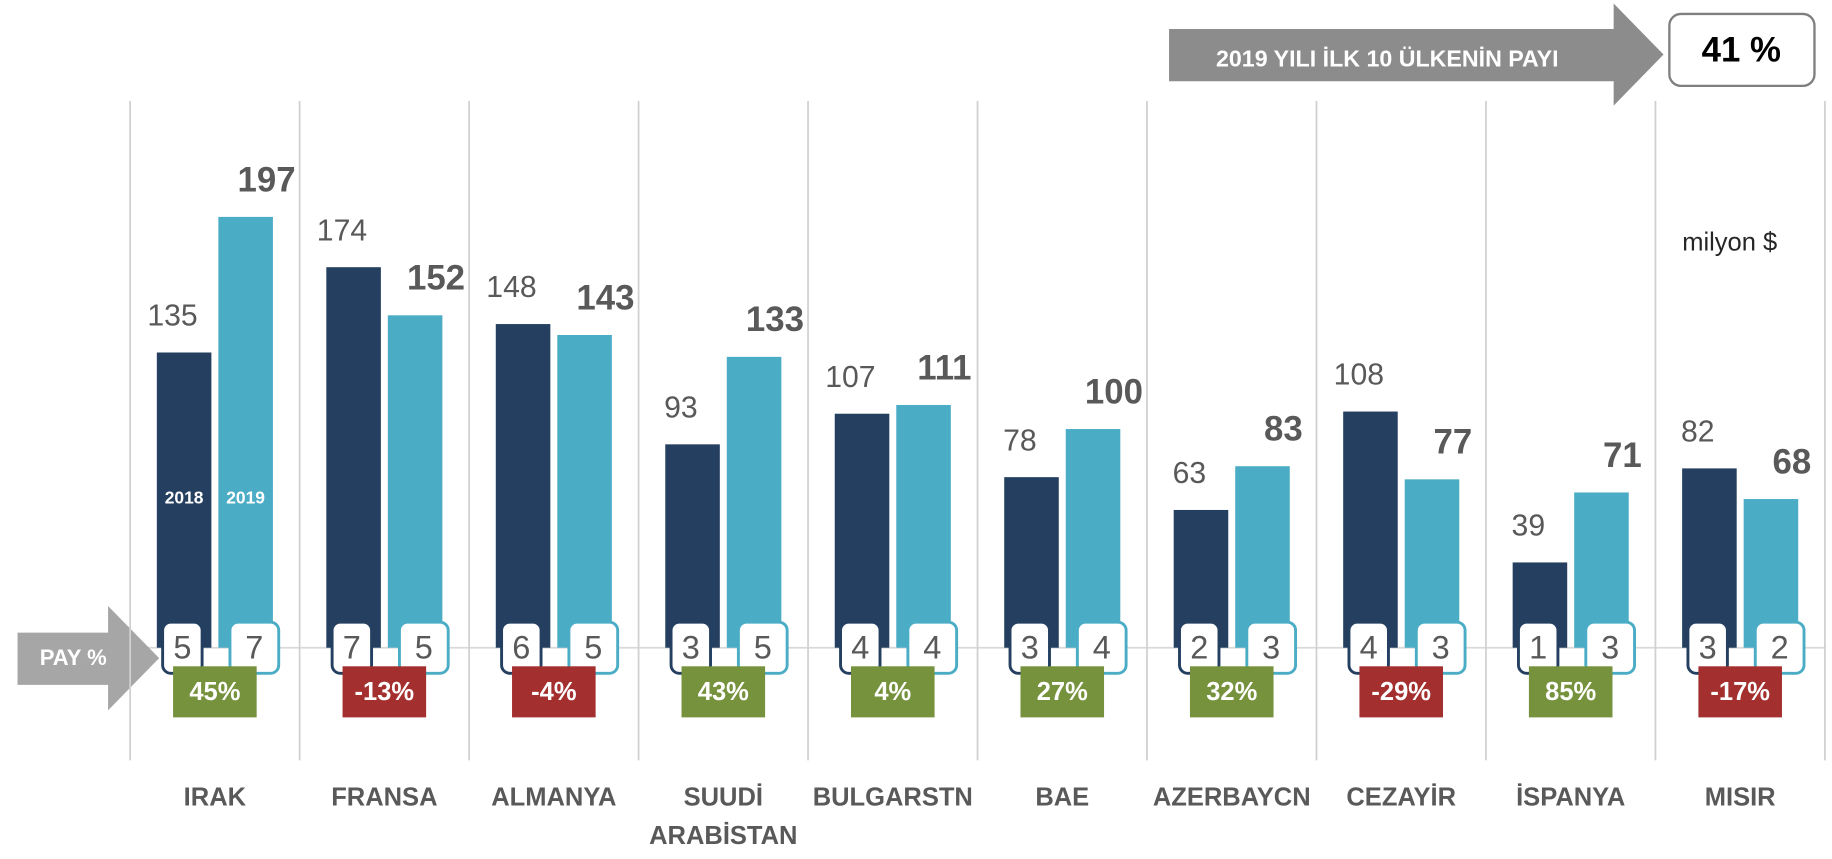  What do you see at coordinates (215, 797) in the screenshot?
I see `category-label: IRAK` at bounding box center [215, 797].